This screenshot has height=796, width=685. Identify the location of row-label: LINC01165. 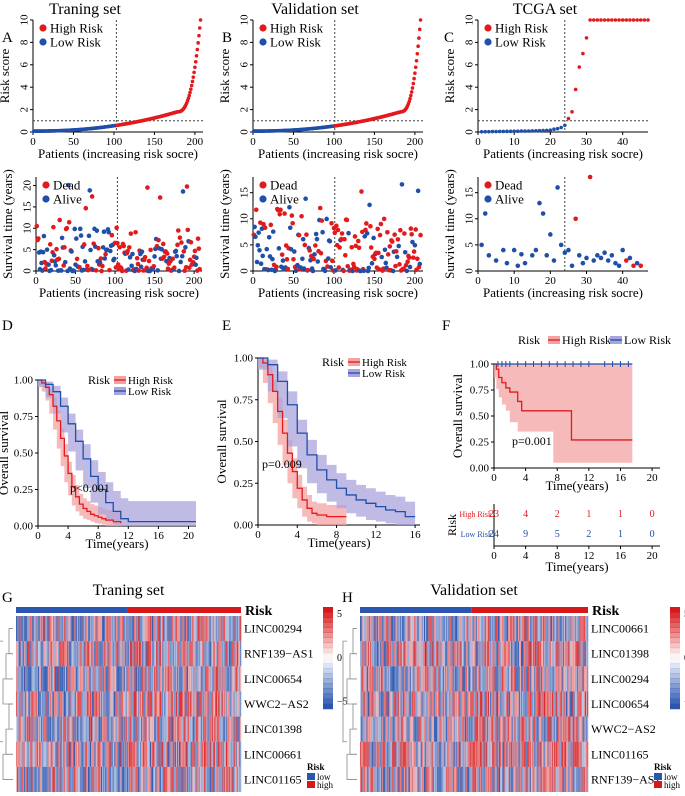
(620, 754).